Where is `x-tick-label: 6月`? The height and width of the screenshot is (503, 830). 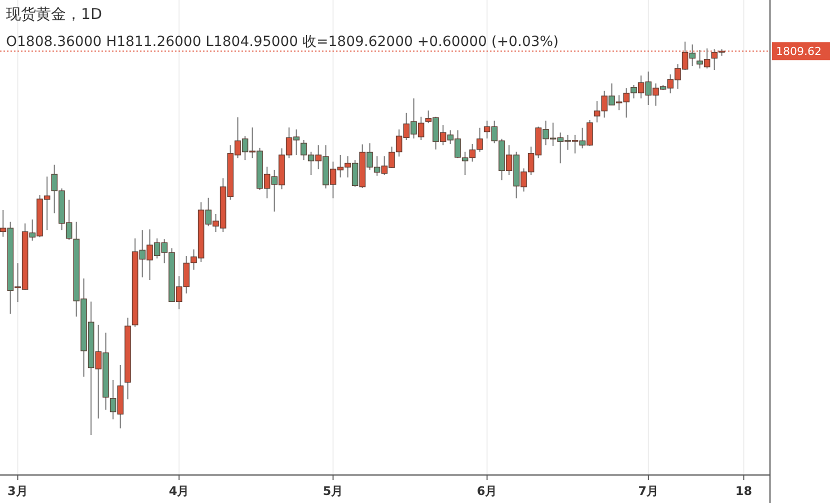
x-tick-label: 6月 is located at coordinates (487, 491).